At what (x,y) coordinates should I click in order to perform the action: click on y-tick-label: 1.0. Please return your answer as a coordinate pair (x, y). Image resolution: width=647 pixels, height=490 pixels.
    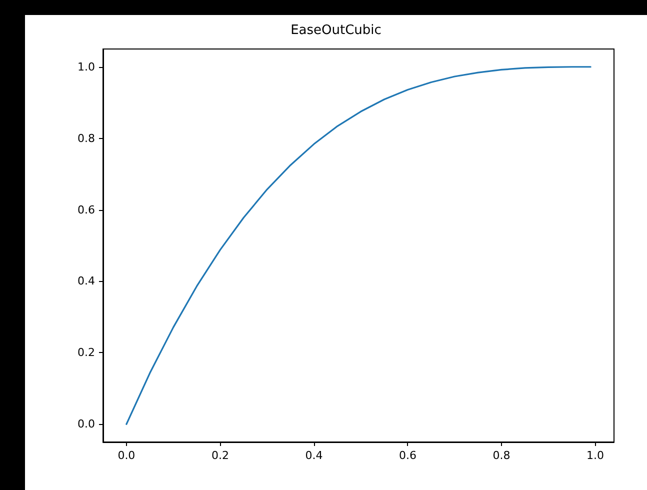
    Looking at the image, I should click on (86, 67).